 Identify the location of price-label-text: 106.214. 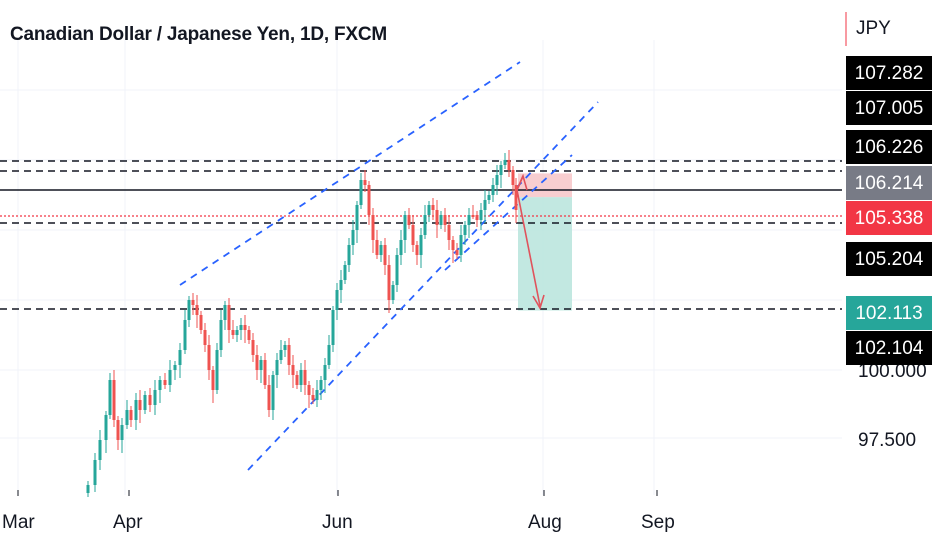
(889, 183).